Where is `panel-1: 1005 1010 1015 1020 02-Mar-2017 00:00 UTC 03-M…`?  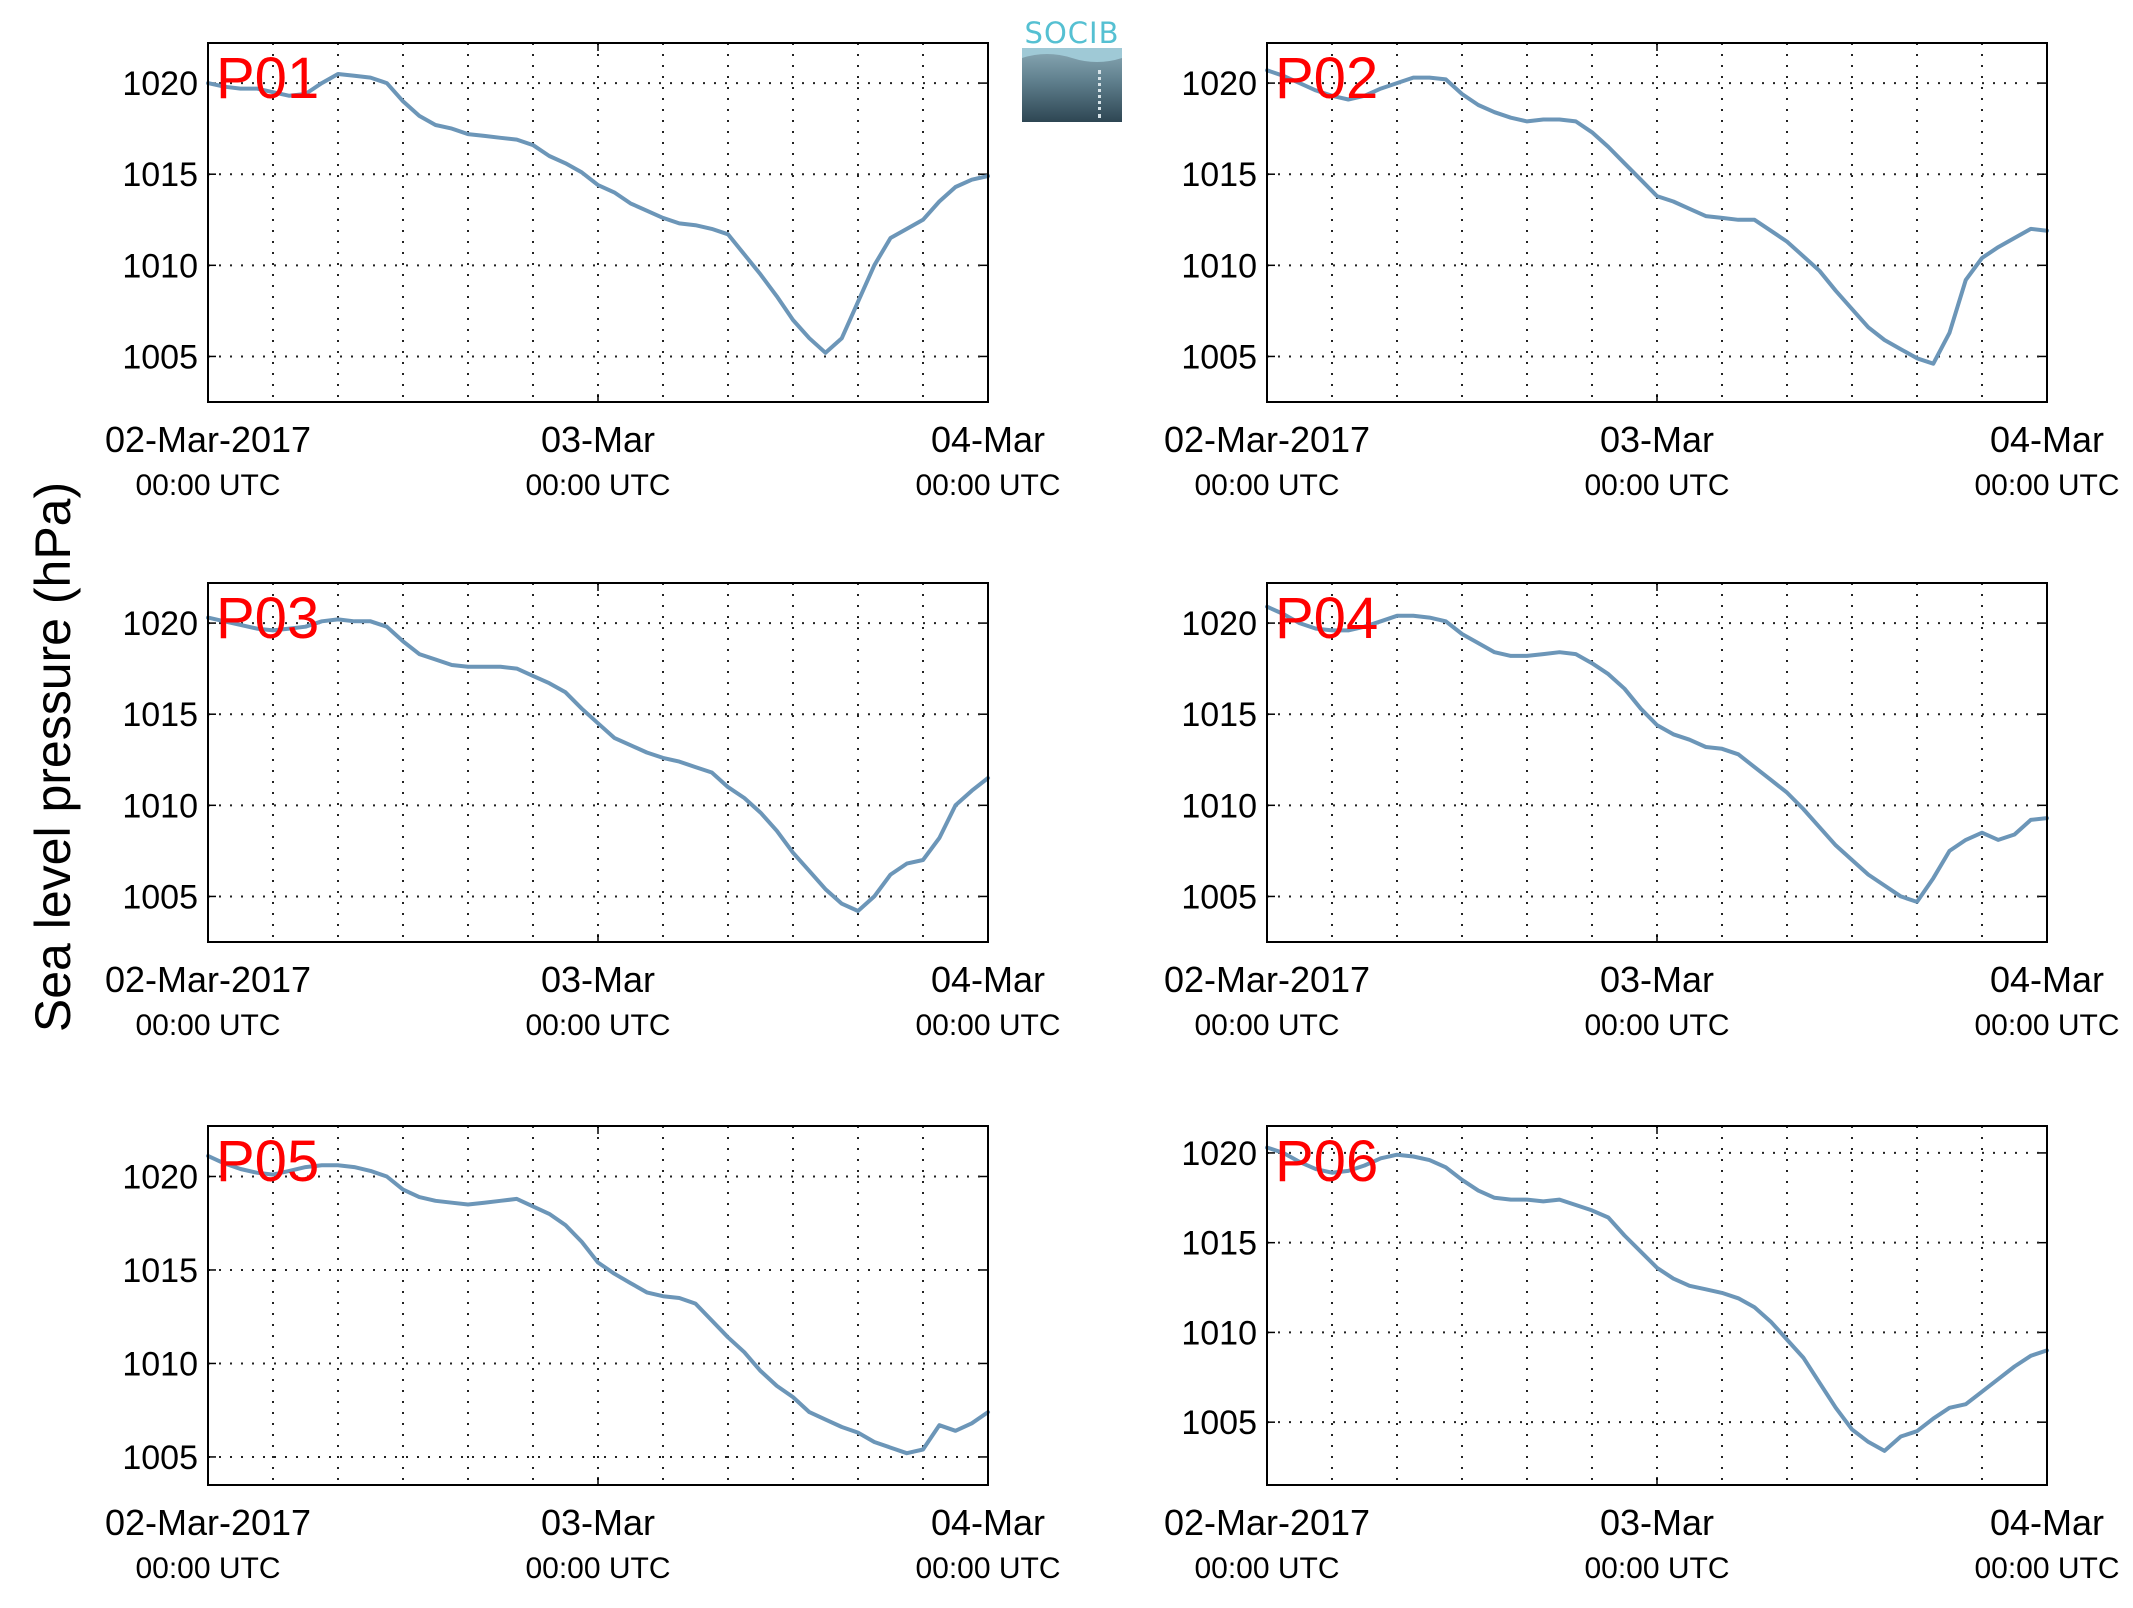
panel-1: 1005 1010 1015 1020 02-Mar-2017 00:00 UTC 03-M… is located at coordinates (583, 272).